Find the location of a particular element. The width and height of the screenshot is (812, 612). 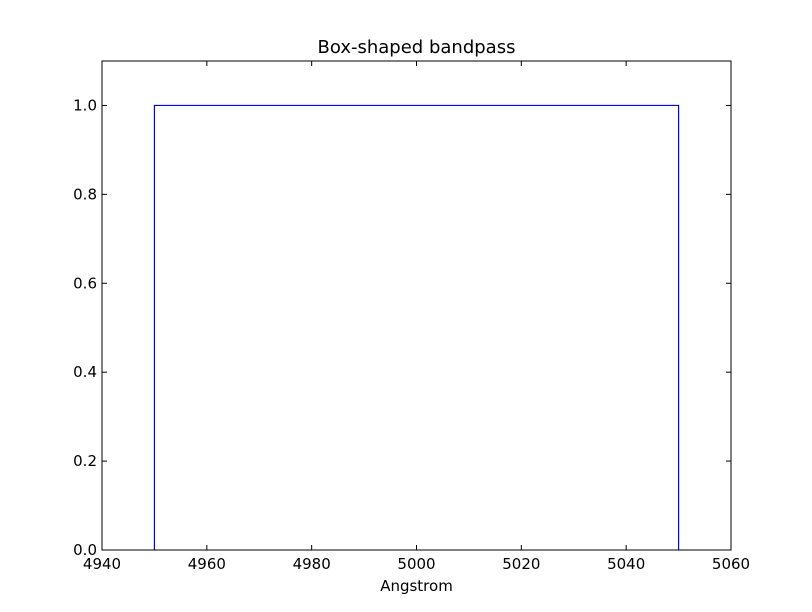

y-tick-label: 1.0 is located at coordinates (85, 105).